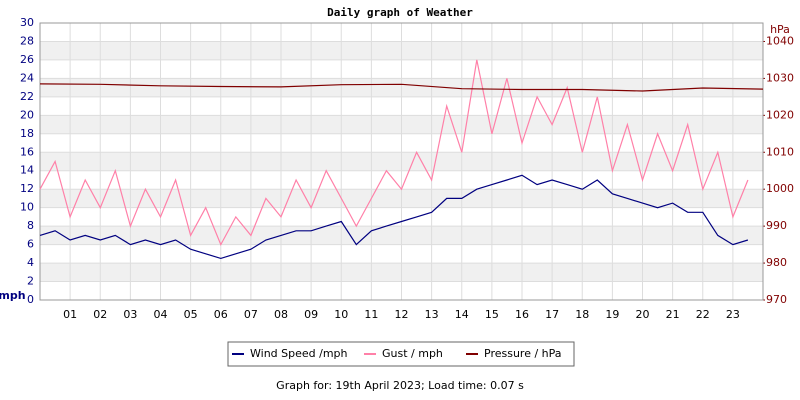  Describe the element at coordinates (100, 314) in the screenshot. I see `x-tick-label: 02` at that location.